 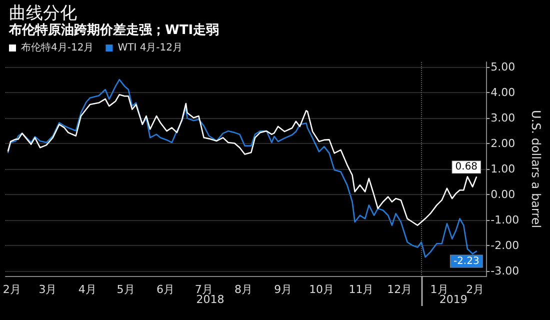 I want to click on x-tick-label: 8月, so click(x=243, y=289).